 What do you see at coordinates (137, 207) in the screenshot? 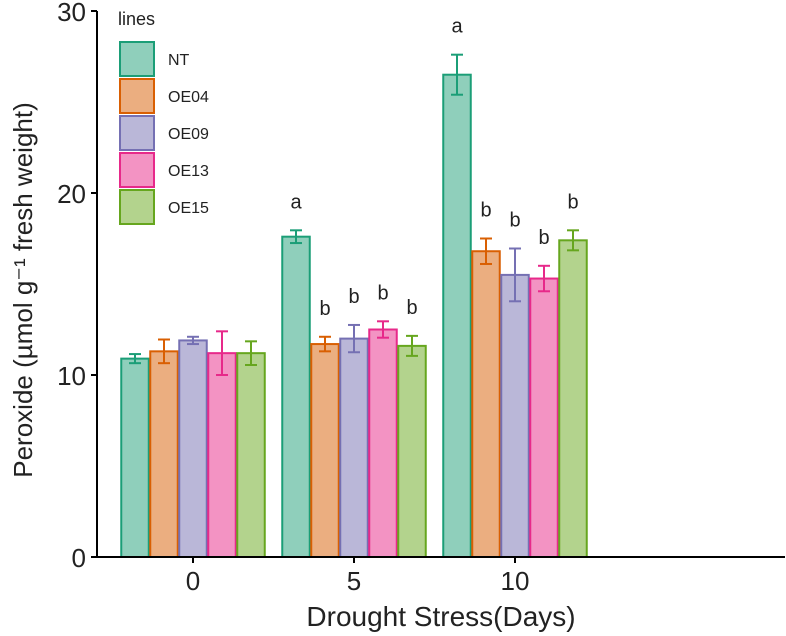
I see `legend-swatch-oe15` at bounding box center [137, 207].